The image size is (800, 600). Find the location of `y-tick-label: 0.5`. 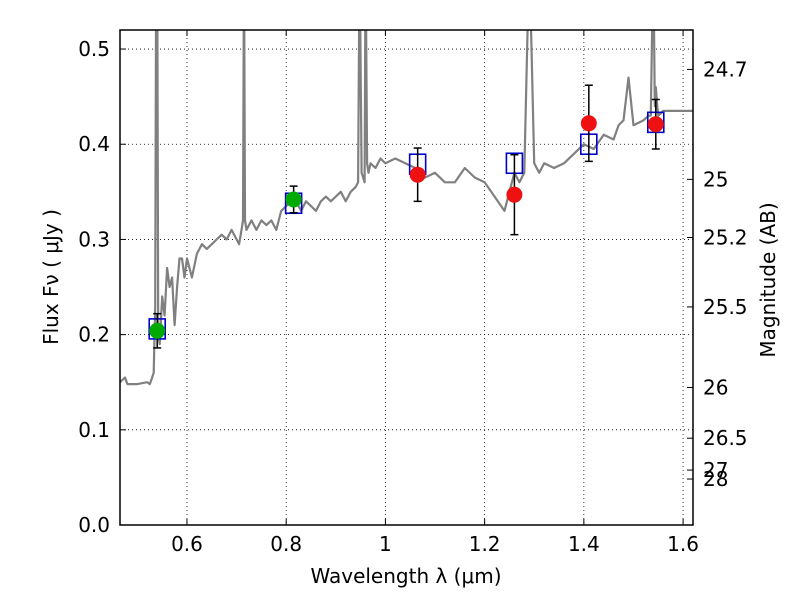

y-tick-label: 0.5 is located at coordinates (94, 49).